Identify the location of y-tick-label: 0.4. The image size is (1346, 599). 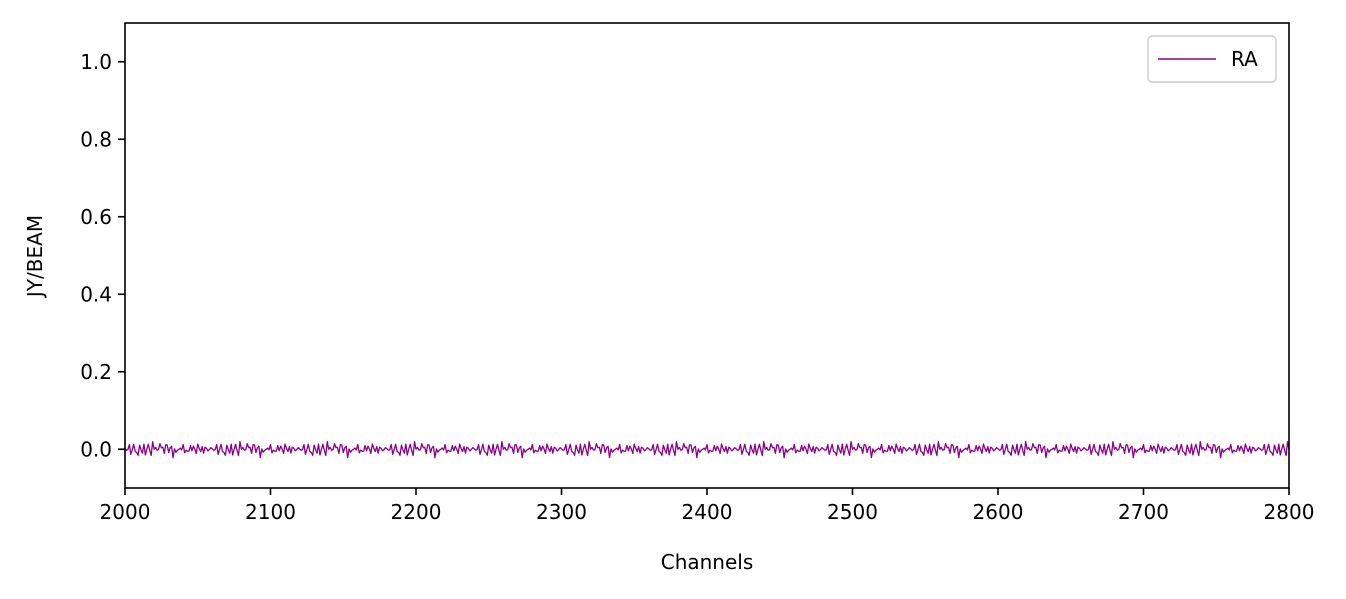
(96, 294).